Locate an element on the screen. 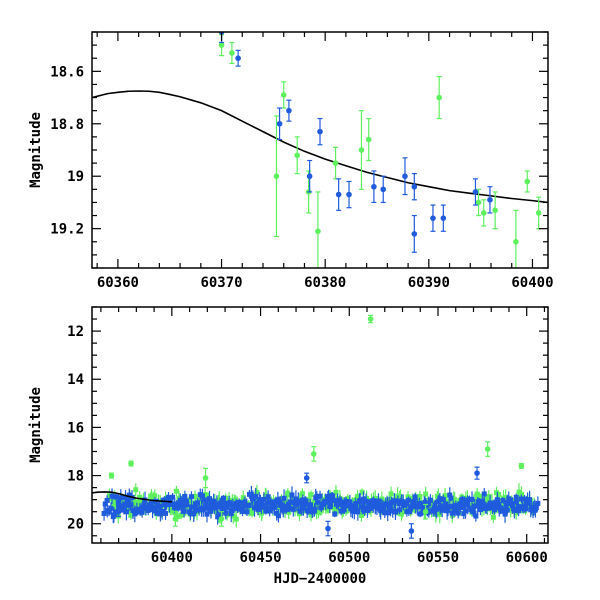 This screenshot has height=600, width=600. y-tick-label: 12 is located at coordinates (75, 332).